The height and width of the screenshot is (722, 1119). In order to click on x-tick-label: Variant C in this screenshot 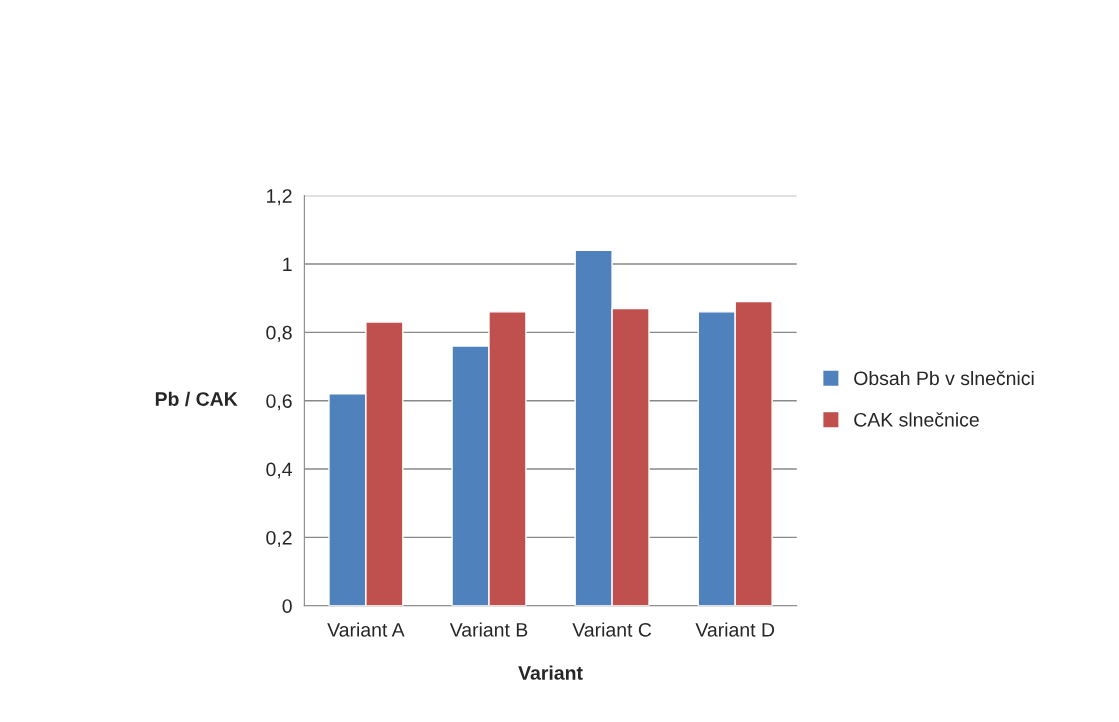, I will do `click(612, 629)`.